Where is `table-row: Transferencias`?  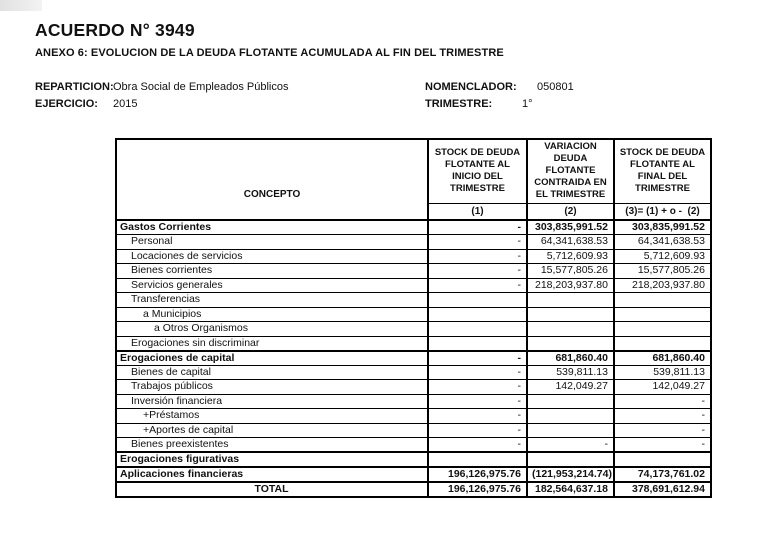
table-row: Transferencias is located at coordinates (413, 300).